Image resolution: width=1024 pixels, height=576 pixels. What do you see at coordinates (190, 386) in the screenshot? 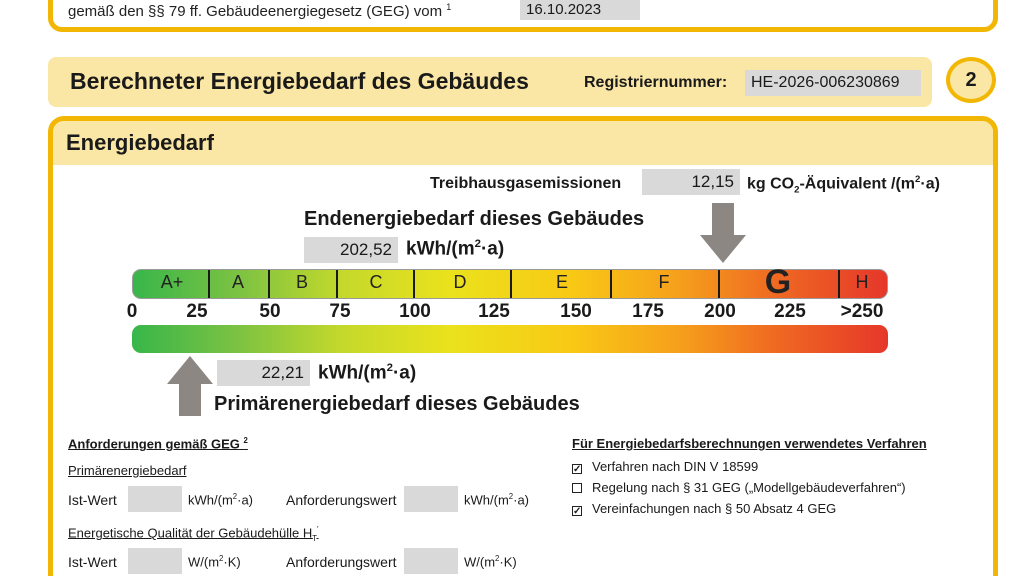
I see `primary-energy-arrow-icon` at bounding box center [190, 386].